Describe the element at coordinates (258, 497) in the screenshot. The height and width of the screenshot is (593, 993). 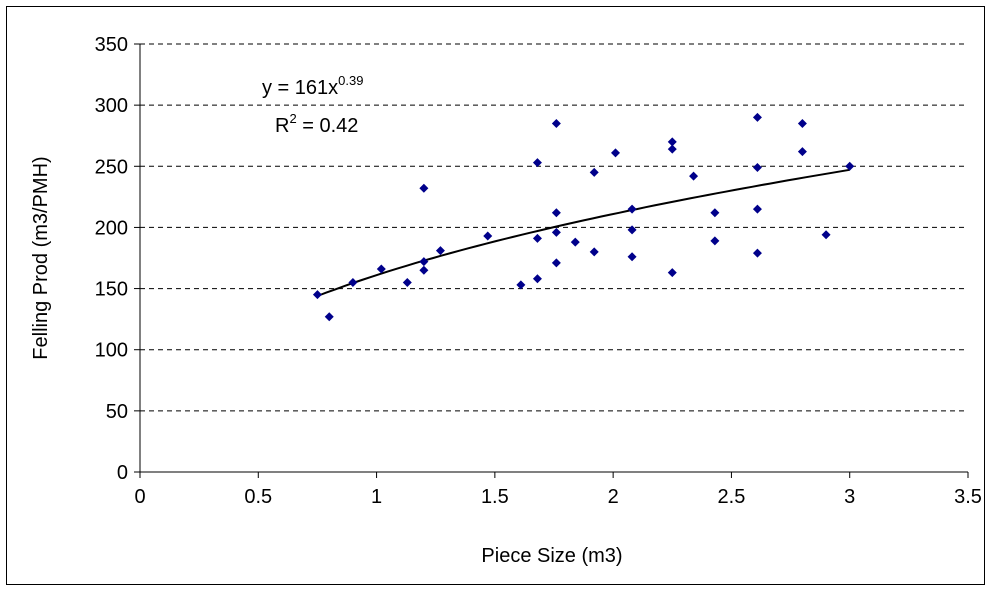
I see `x-tick-label: 0.5` at that location.